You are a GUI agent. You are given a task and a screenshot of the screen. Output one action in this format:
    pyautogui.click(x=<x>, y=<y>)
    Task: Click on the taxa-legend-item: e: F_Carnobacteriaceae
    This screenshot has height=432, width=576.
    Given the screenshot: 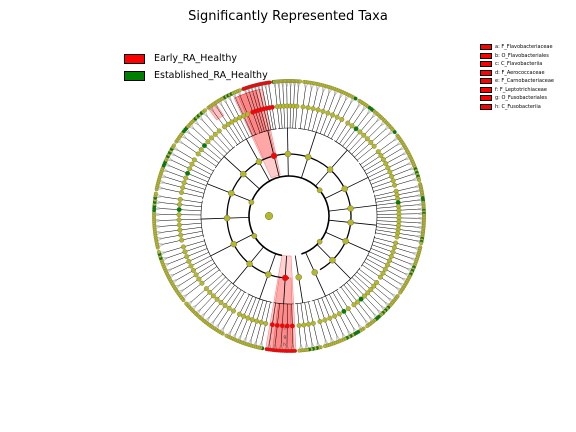 What is the action you would take?
    pyautogui.click(x=517, y=81)
    